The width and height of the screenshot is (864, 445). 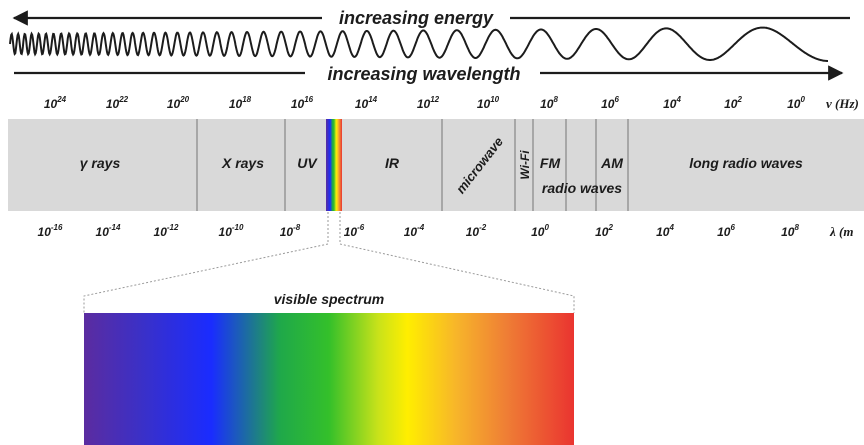 I want to click on frequency-tick-exponent: 20, so click(x=184, y=99).